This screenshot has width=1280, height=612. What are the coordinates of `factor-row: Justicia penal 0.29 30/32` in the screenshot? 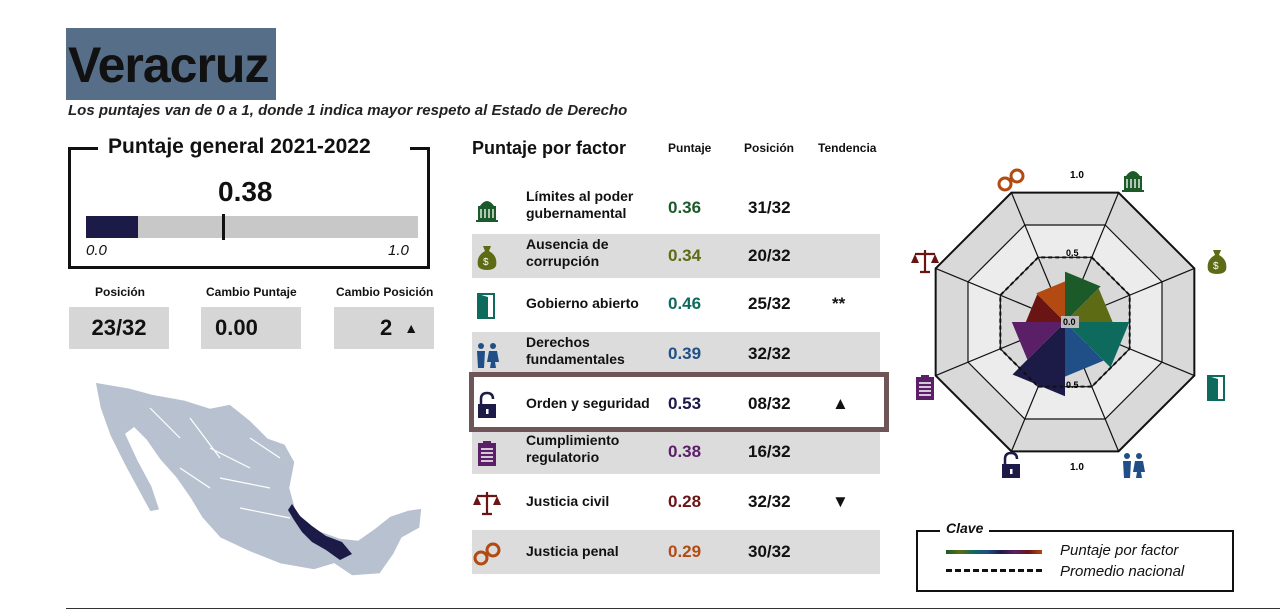 It's located at (676, 552).